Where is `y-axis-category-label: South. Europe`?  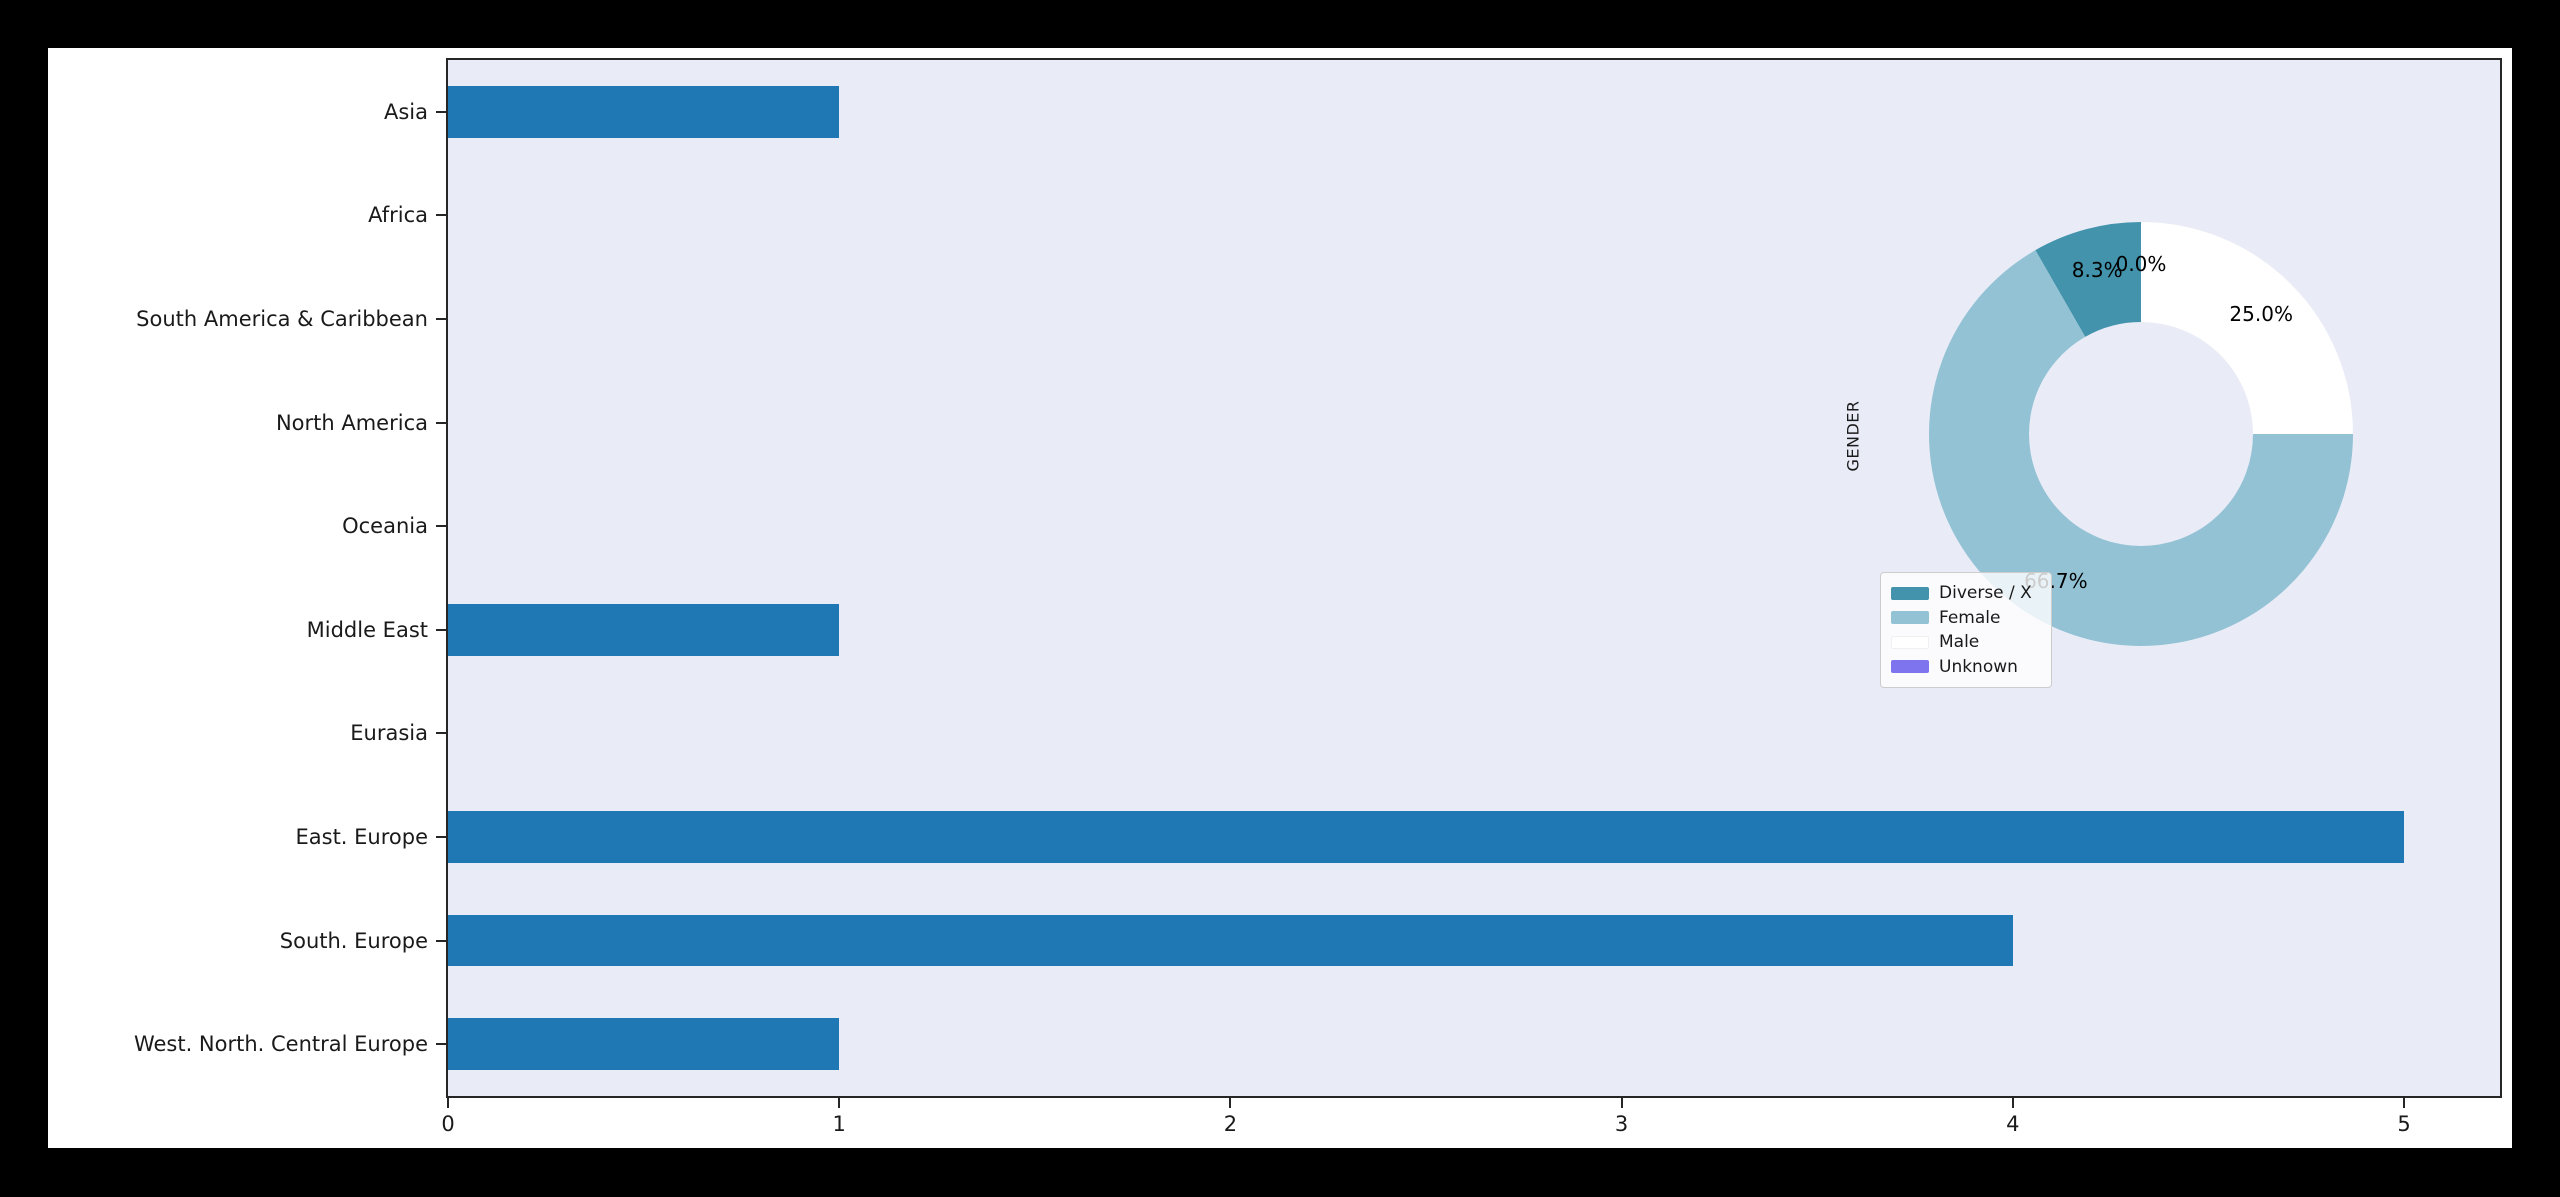
y-axis-category-label: South. Europe is located at coordinates (353, 940).